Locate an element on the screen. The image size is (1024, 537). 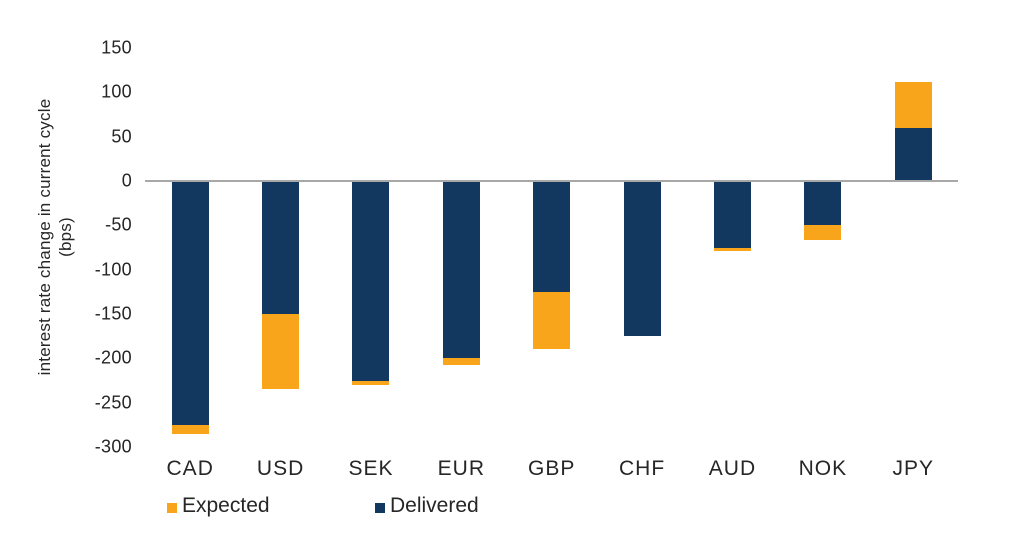
bar-nok-expected is located at coordinates (823, 233).